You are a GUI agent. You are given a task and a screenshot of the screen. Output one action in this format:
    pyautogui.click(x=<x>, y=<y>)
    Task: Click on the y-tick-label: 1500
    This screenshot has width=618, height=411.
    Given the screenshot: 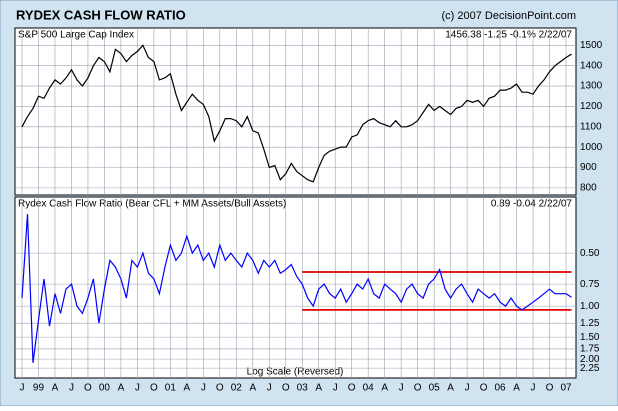 What is the action you would take?
    pyautogui.click(x=591, y=45)
    